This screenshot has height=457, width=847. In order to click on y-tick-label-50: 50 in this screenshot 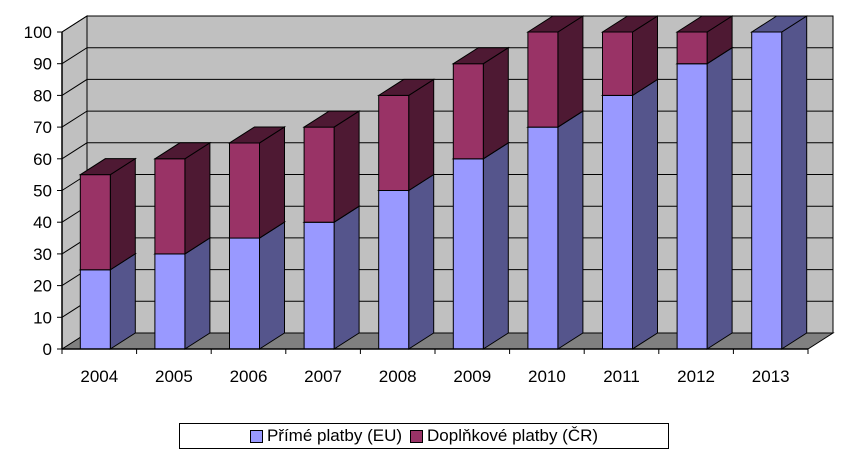, I will do `click(42, 191)`.